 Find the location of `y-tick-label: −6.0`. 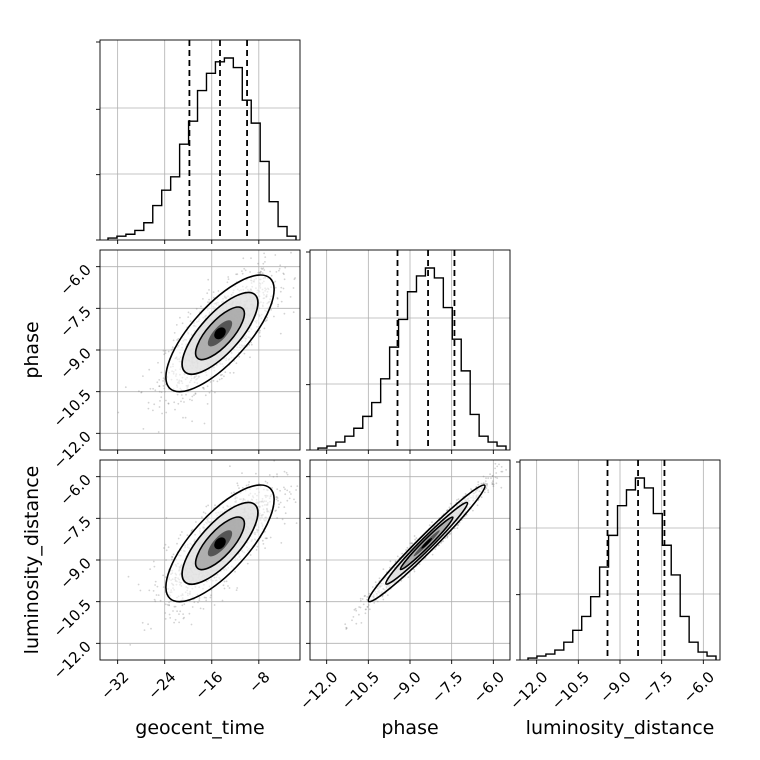

y-tick-label: −6.0 is located at coordinates (75, 490).